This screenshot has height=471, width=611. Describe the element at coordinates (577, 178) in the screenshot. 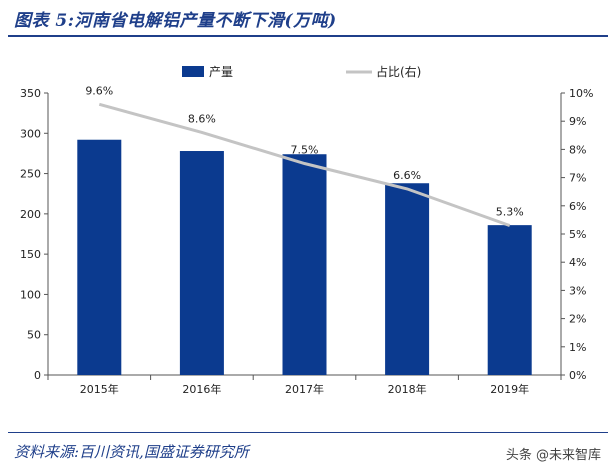

I see `y2-tick-label: 7%` at that location.